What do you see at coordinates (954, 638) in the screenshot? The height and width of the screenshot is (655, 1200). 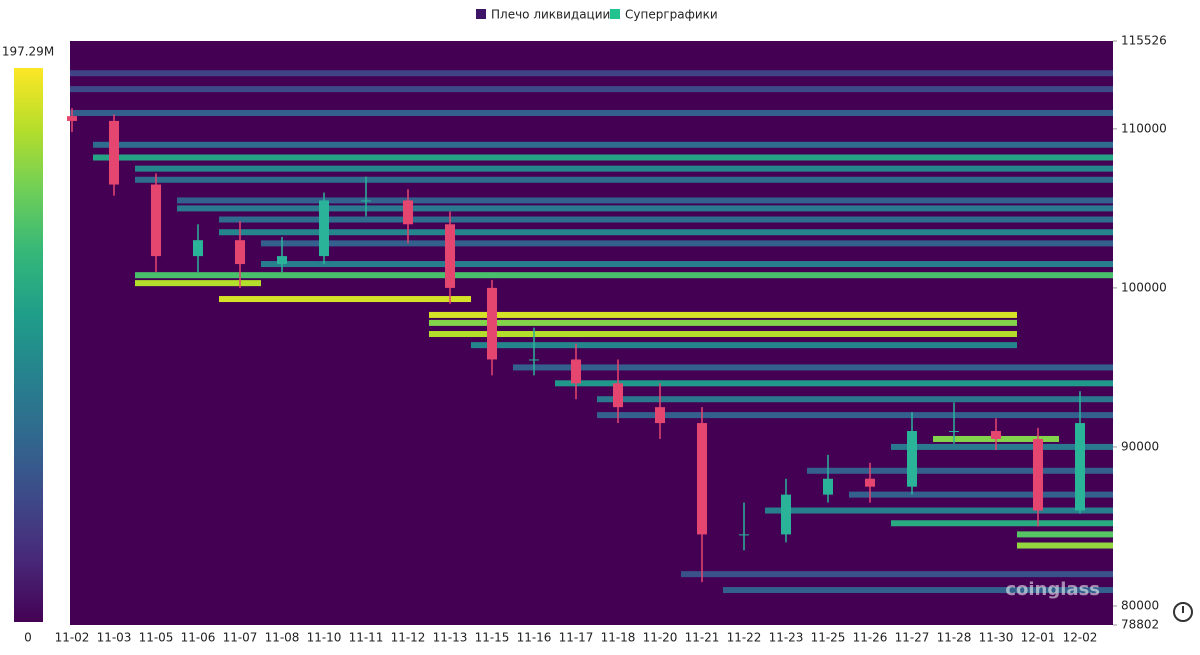 I see `x-tick-label: 11-28` at bounding box center [954, 638].